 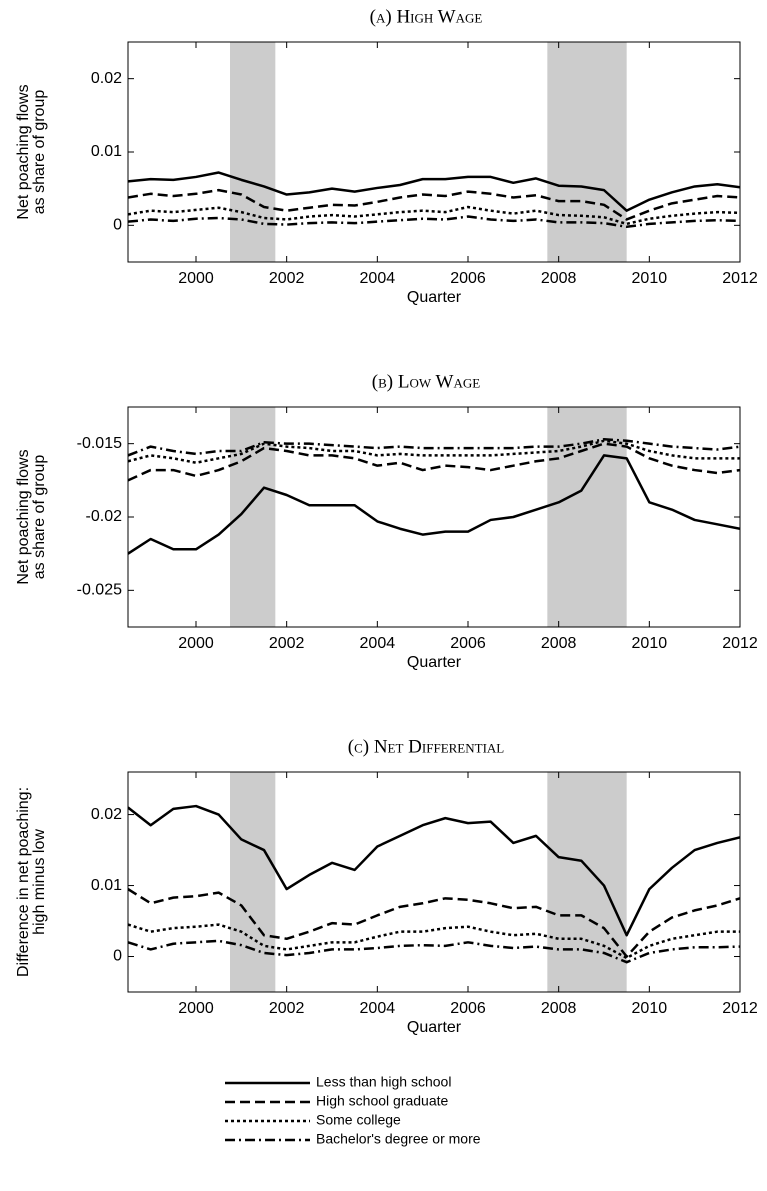 I want to click on y-tick-label: -0.025, so click(x=99, y=590).